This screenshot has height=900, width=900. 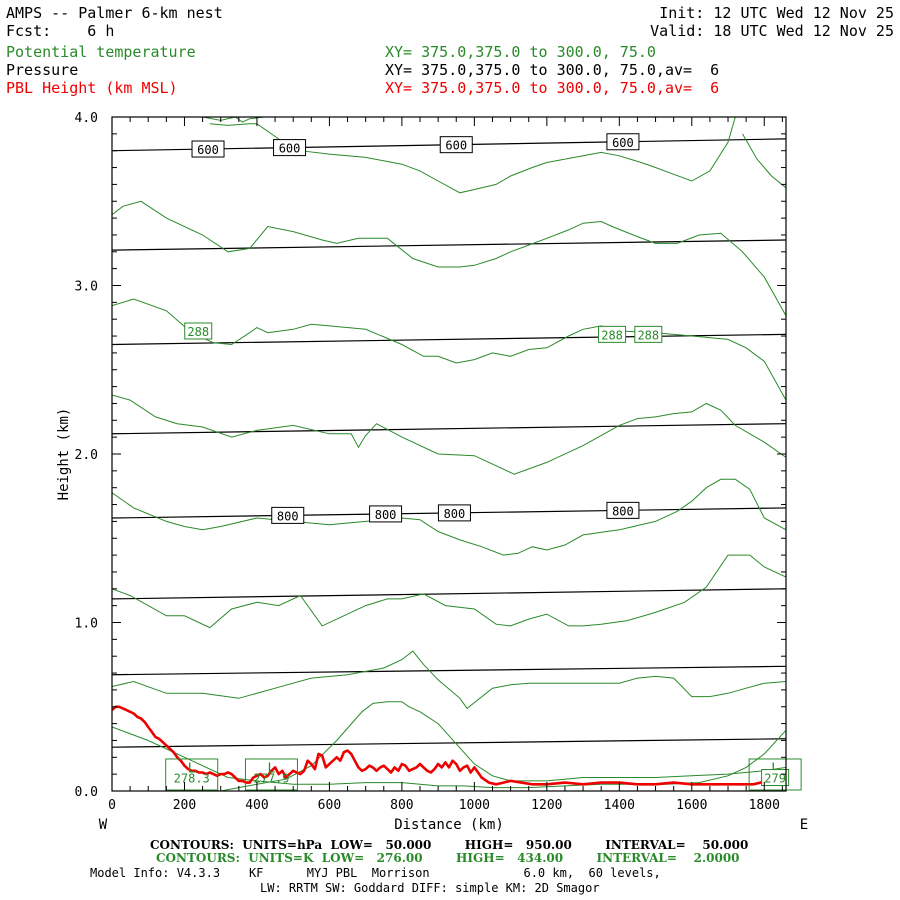 What do you see at coordinates (103, 825) in the screenshot?
I see `x-axis-west-label: W` at bounding box center [103, 825].